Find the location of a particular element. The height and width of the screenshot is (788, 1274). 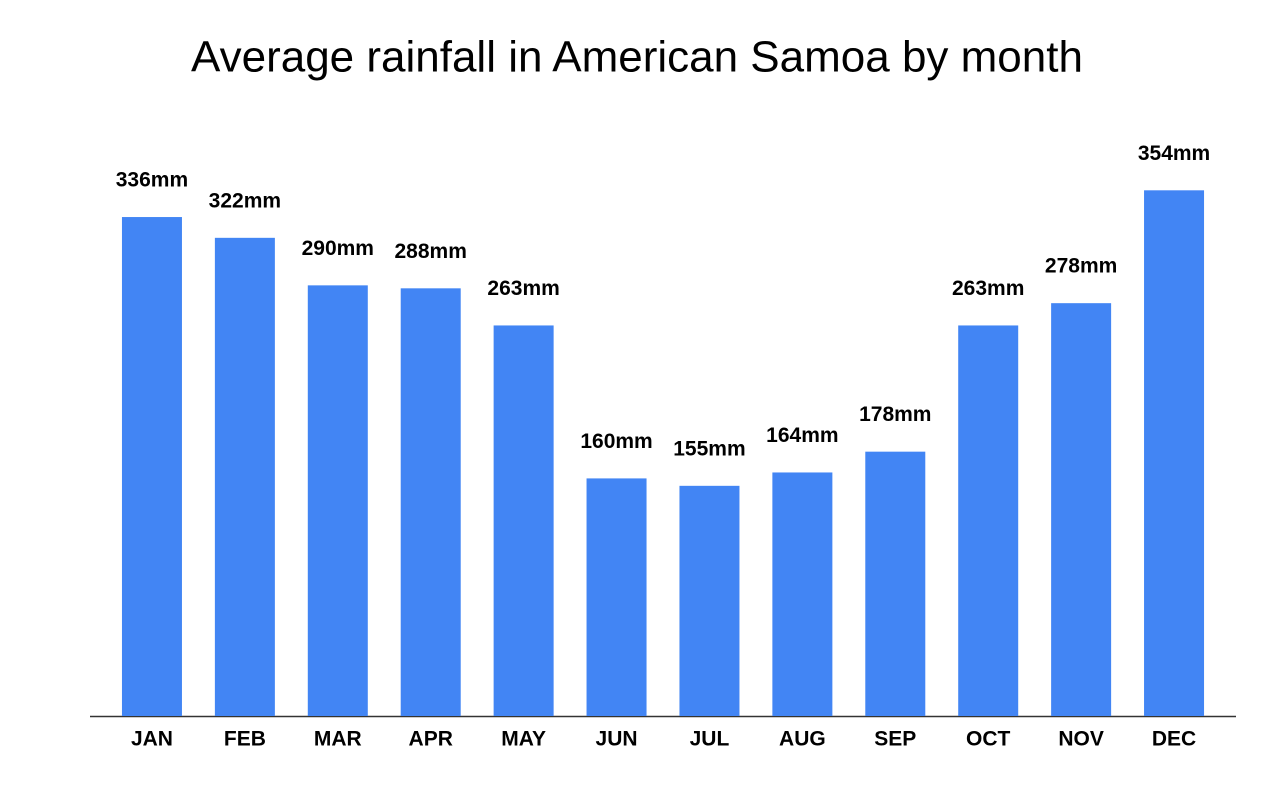

value-label: 278mm is located at coordinates (1081, 266).